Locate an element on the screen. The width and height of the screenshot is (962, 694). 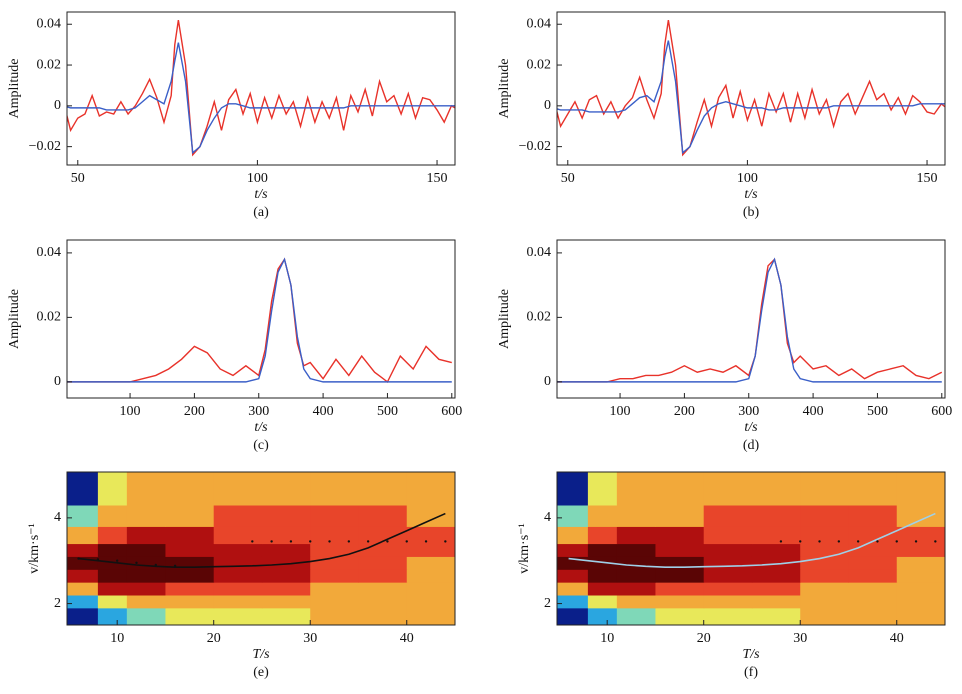
x-tick-label: 150 is located at coordinates (927, 178).